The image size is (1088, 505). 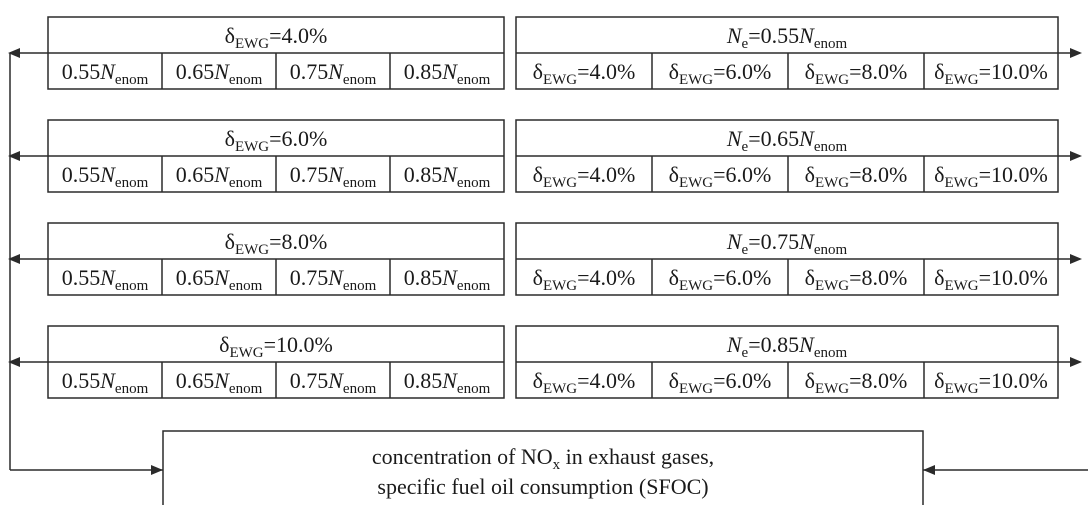 I want to click on output-box-frame, so click(x=543, y=467).